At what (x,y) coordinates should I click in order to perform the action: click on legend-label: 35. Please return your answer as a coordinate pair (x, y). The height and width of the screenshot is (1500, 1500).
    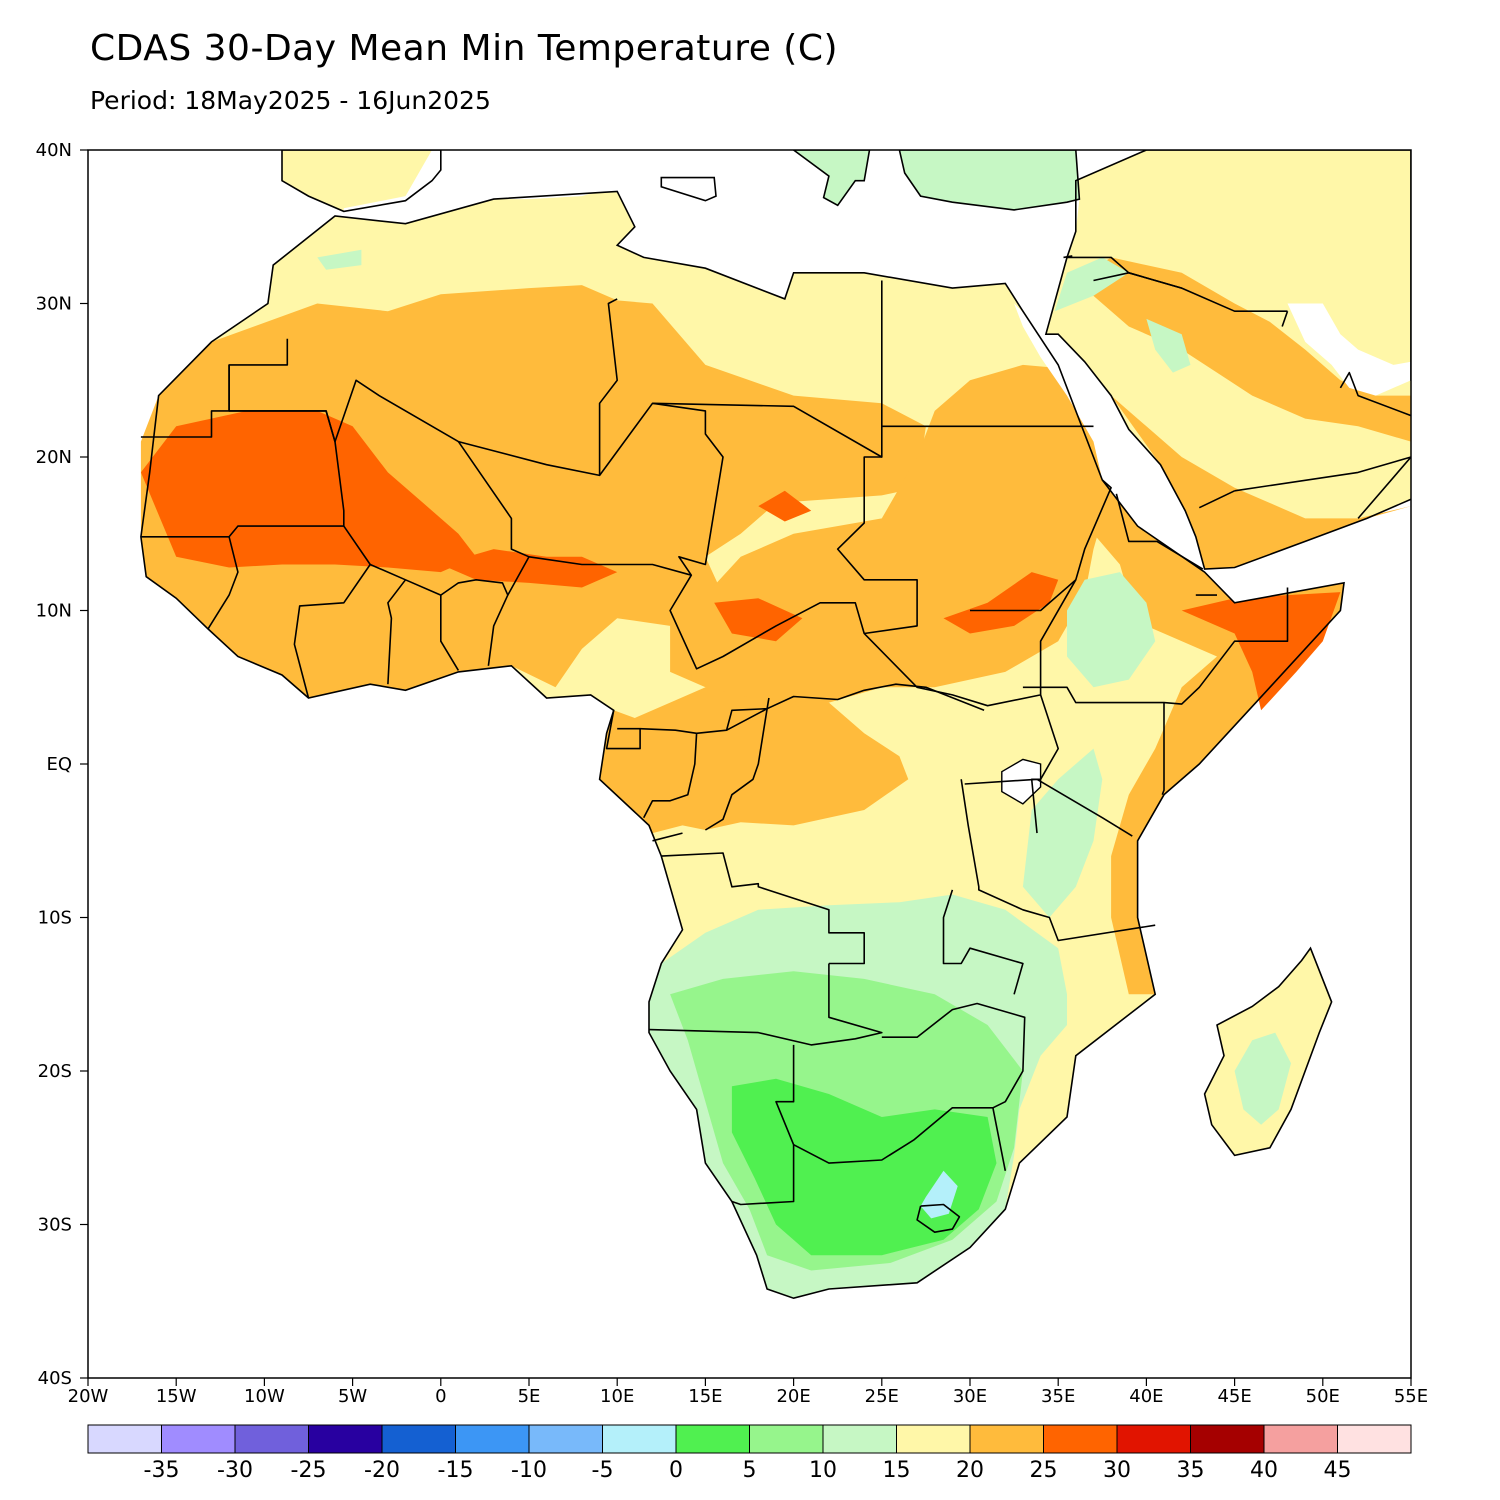
    Looking at the image, I should click on (1191, 1470).